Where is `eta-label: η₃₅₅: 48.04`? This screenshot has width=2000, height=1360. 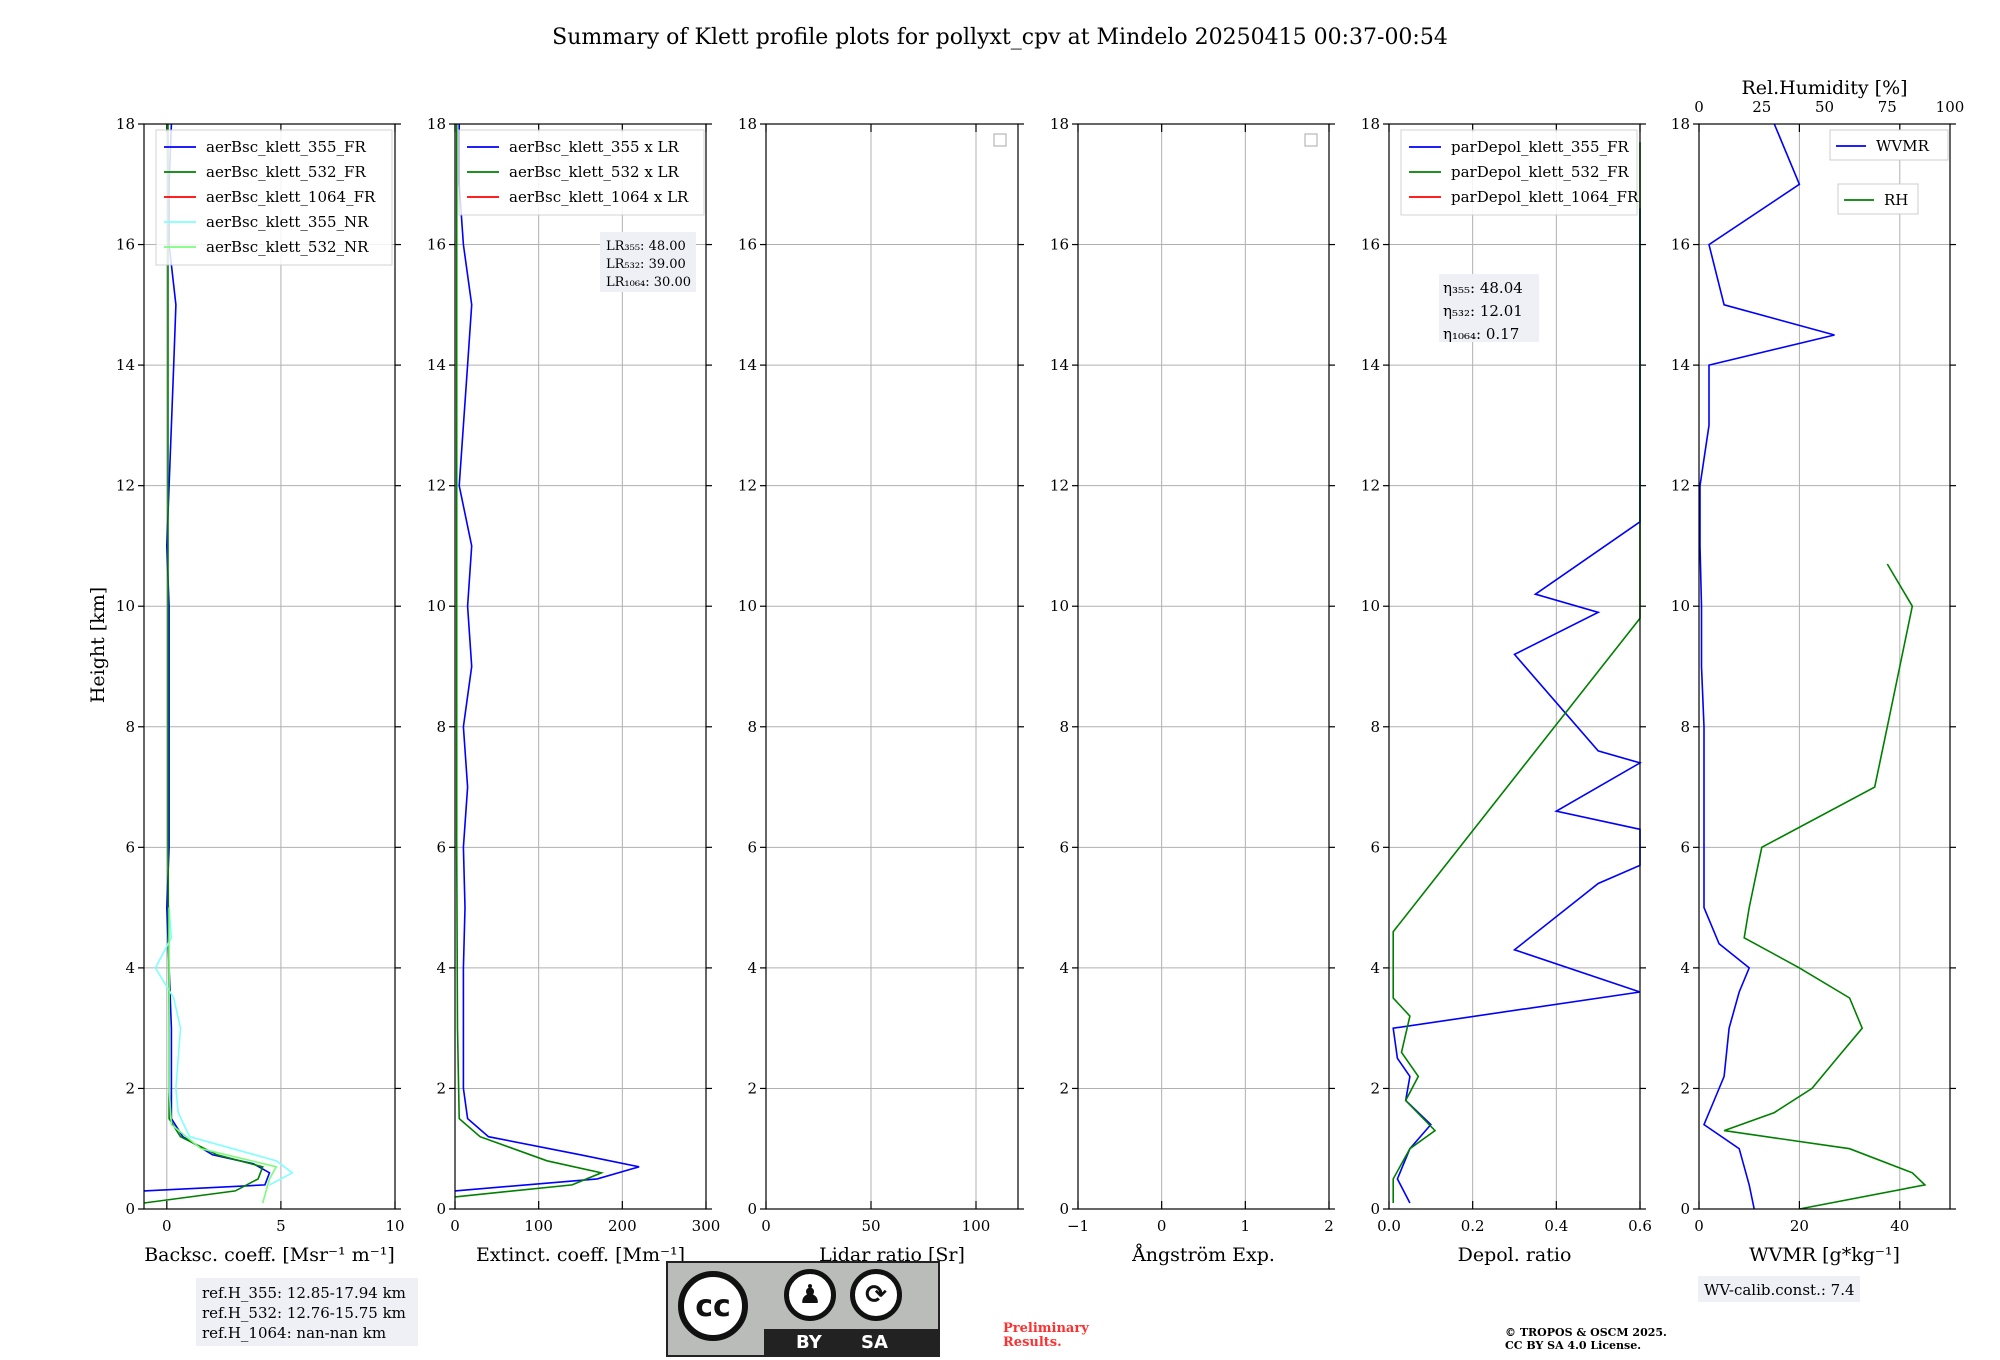 eta-label: η₃₅₅: 48.04 is located at coordinates (1483, 288).